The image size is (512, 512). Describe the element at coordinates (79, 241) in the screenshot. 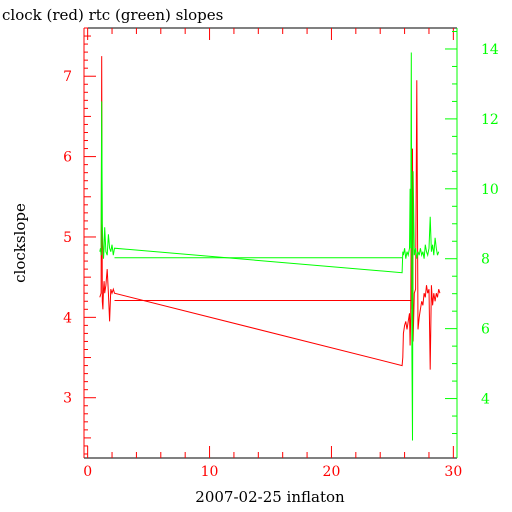

I see `left-axis-ticks: 3 4 5 6 7` at that location.